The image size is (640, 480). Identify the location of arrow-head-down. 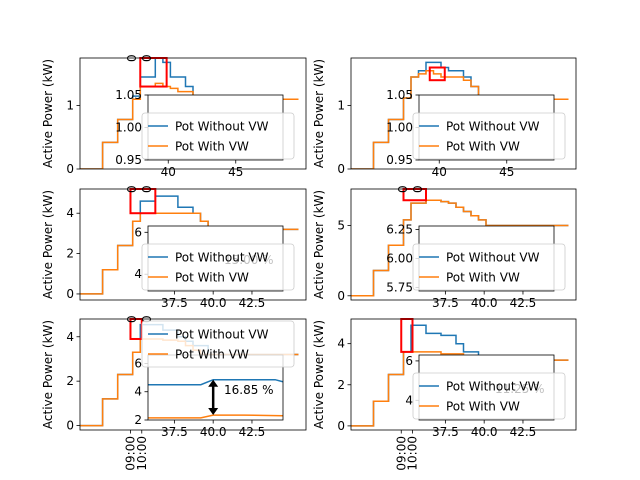
(213, 412).